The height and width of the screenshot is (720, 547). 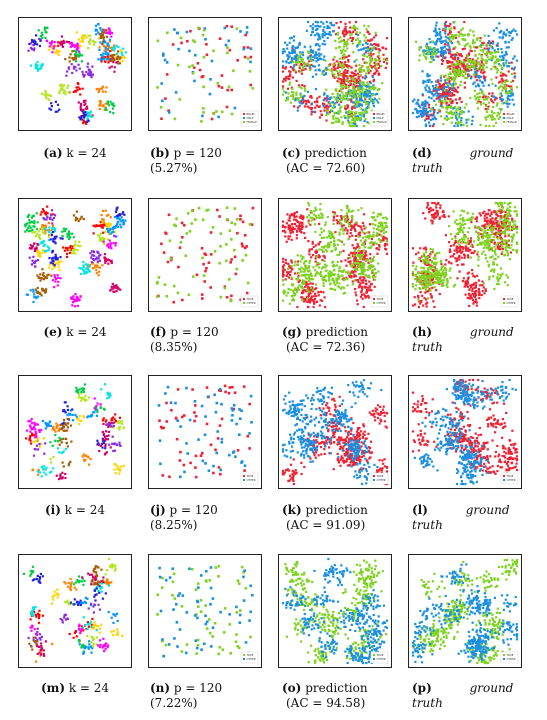 What do you see at coordinates (465, 255) in the screenshot?
I see `panel-h: TRUE OTHER` at bounding box center [465, 255].